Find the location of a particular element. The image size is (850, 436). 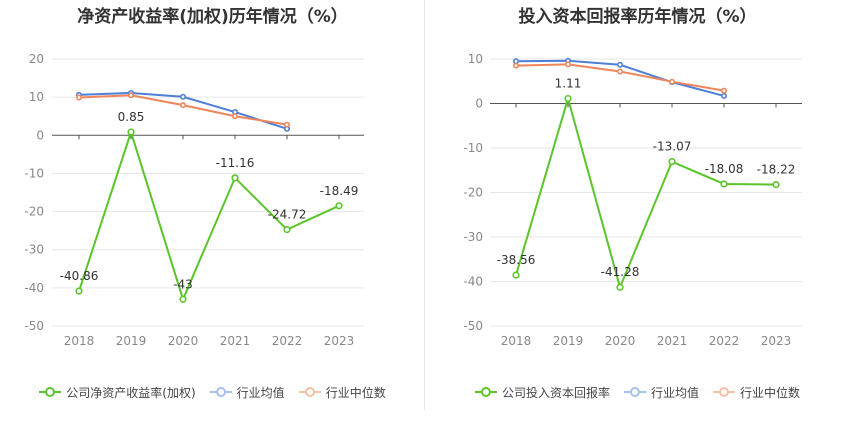

roic-chart-title: 投入资本回报率历年情况（%） is located at coordinates (637, 17).